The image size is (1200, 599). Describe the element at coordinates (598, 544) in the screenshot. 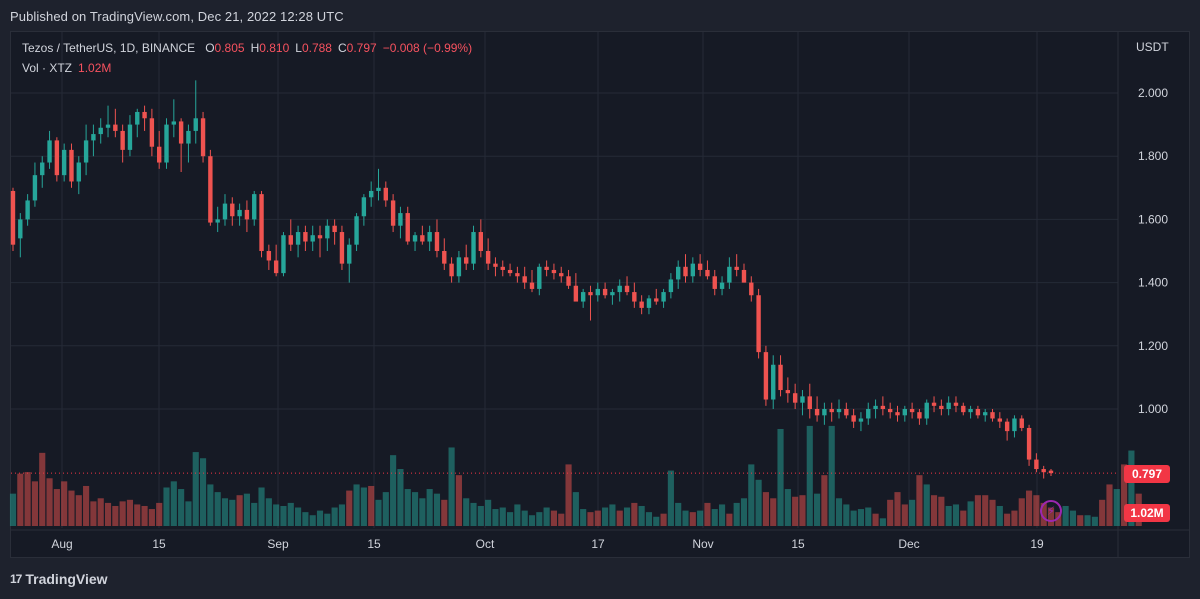

I see `time-tick-label: 17` at that location.